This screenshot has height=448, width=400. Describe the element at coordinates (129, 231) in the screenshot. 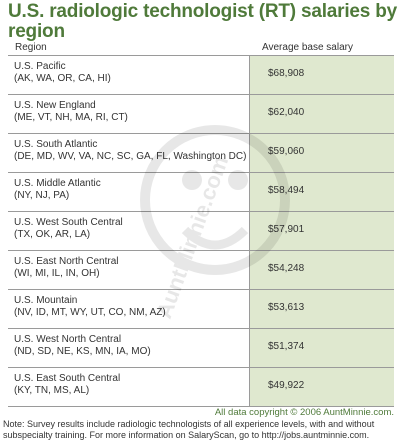

I see `region-cell: U.S. West South Central (TX, OK, AR, LA)` at that location.